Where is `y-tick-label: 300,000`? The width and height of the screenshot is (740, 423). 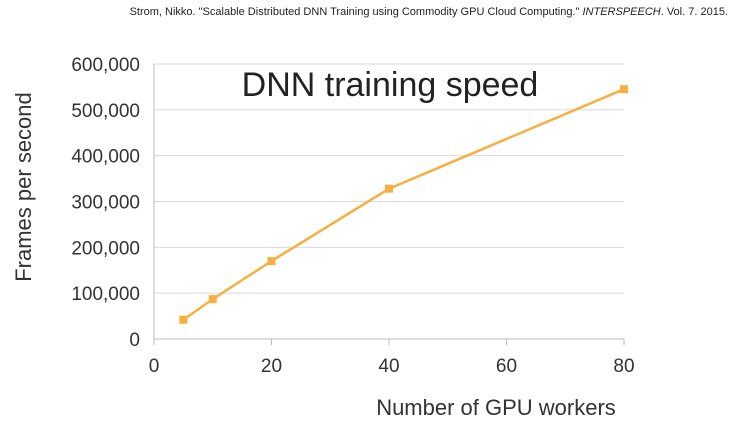
y-tick-label: 300,000 is located at coordinates (105, 203).